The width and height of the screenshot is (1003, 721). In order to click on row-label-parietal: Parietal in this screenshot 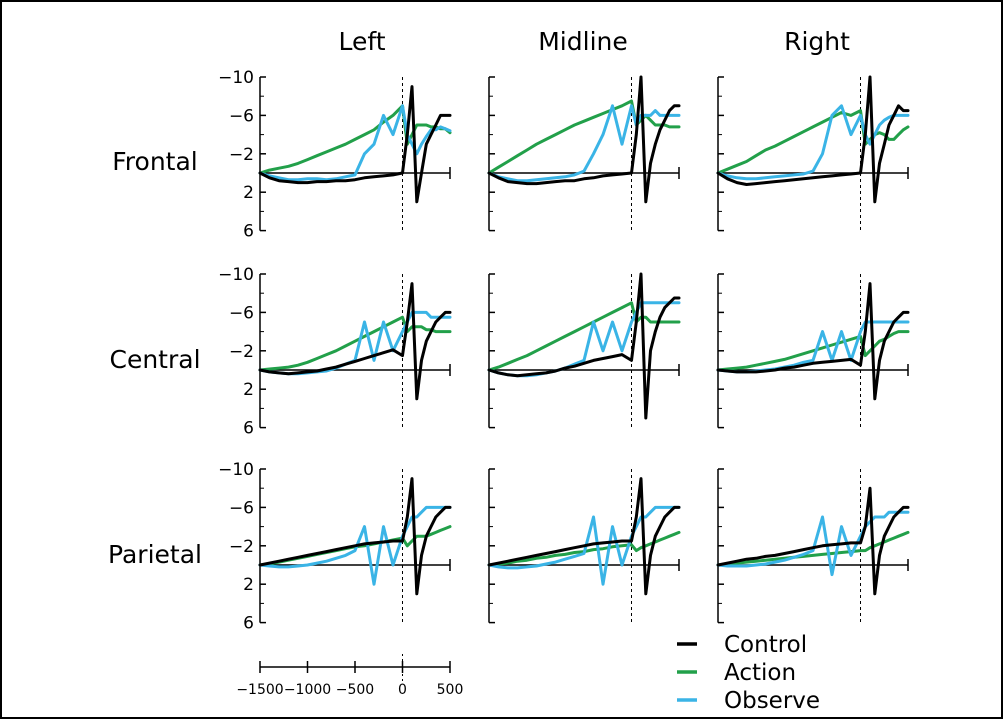, I will do `click(155, 554)`.